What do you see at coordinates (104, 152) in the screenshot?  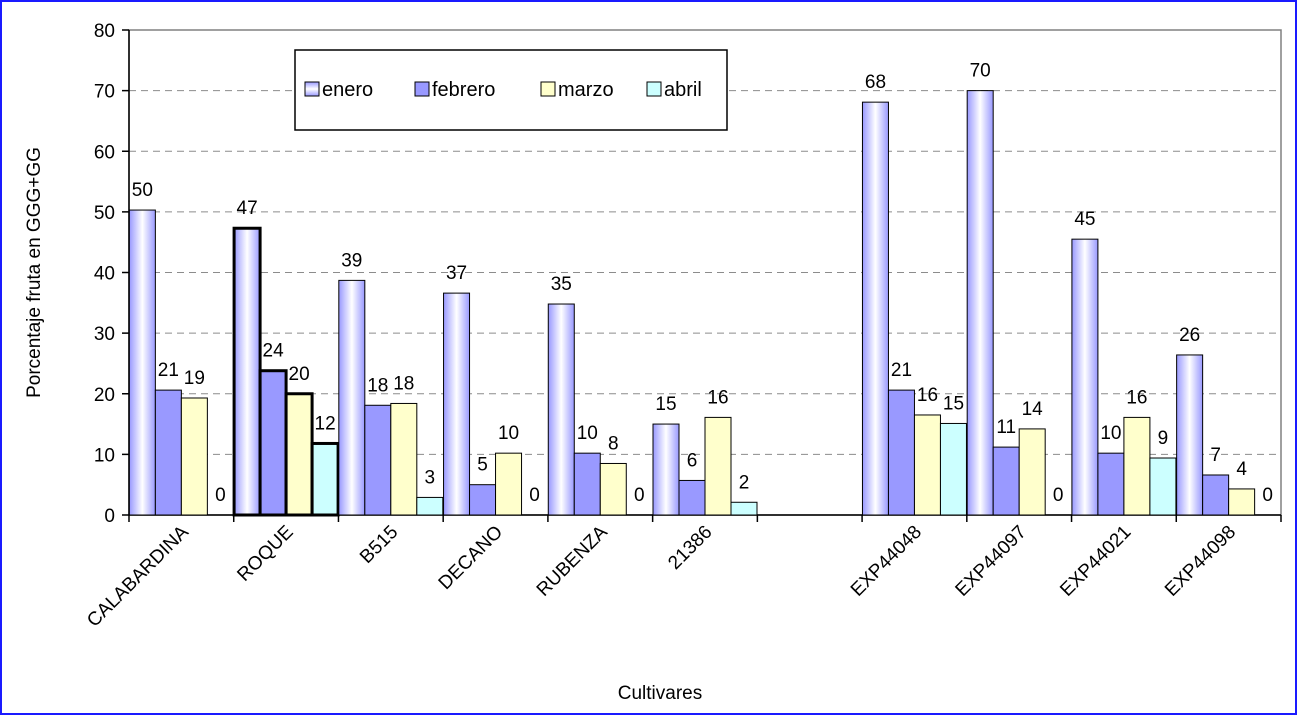 I see `y-tick-label: 60` at bounding box center [104, 152].